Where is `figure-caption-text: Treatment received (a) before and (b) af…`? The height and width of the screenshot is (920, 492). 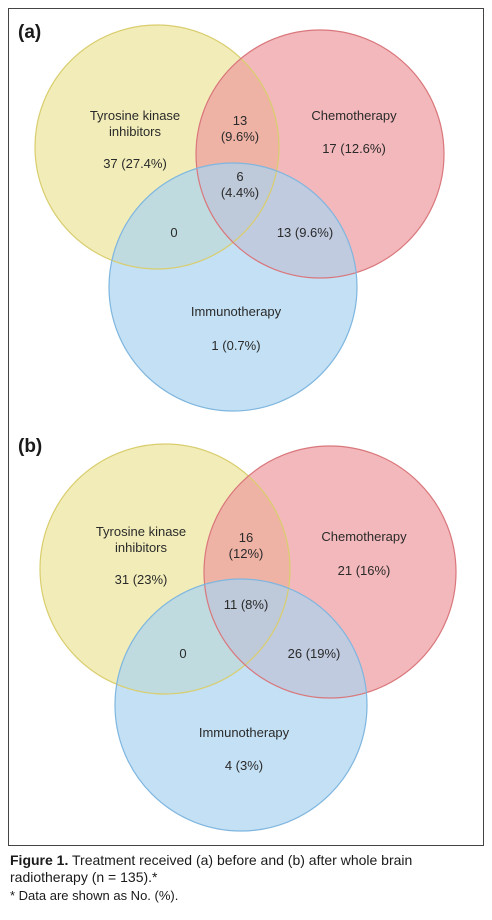 figure-caption-text: Treatment received (a) before and (b) af… is located at coordinates (211, 868).